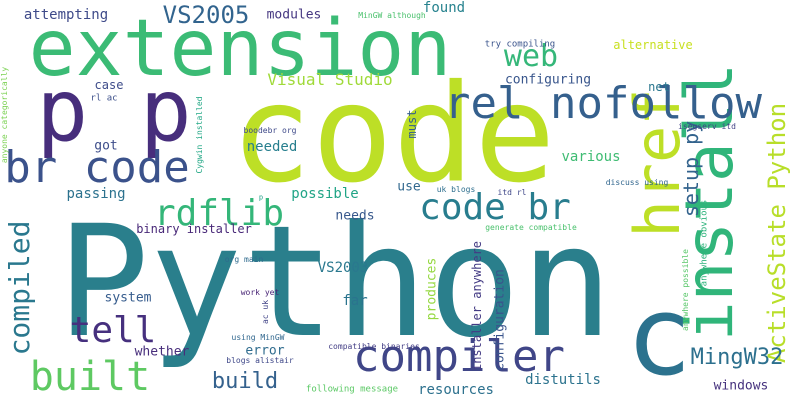  What do you see at coordinates (219, 213) in the screenshot?
I see `word-rdflib: rdflib` at bounding box center [219, 213].